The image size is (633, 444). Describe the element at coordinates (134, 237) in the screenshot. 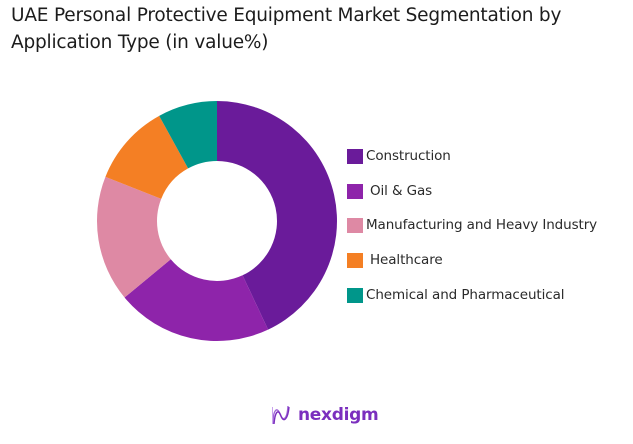

I see `donut-slice-manufacturing-and-heavy-industry` at that location.